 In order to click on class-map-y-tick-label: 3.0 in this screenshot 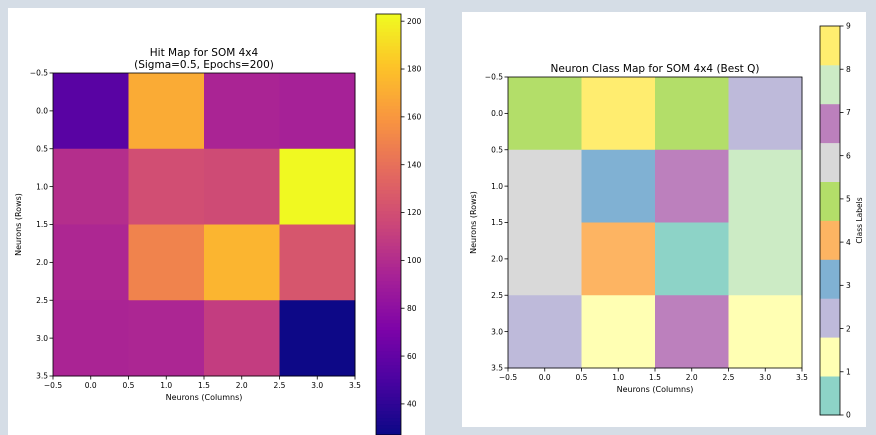, I will do `click(497, 331)`.